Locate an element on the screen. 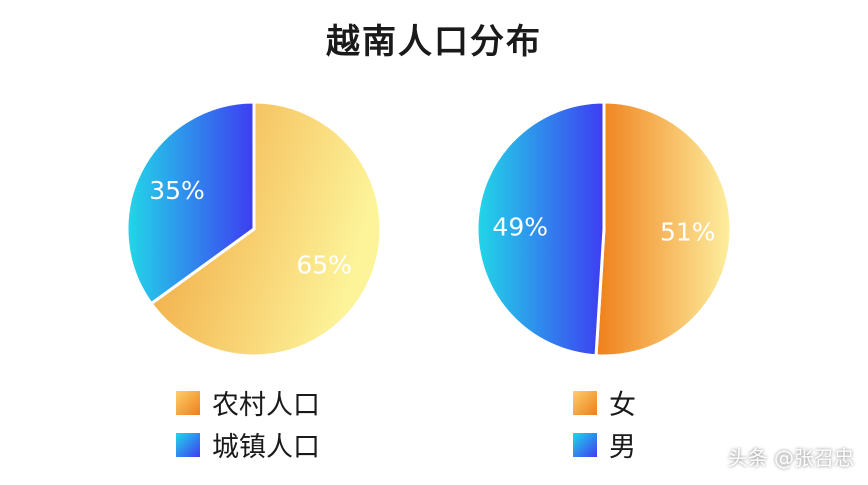 The height and width of the screenshot is (485, 868). legend-item-rural: 农村人口 is located at coordinates (248, 402).